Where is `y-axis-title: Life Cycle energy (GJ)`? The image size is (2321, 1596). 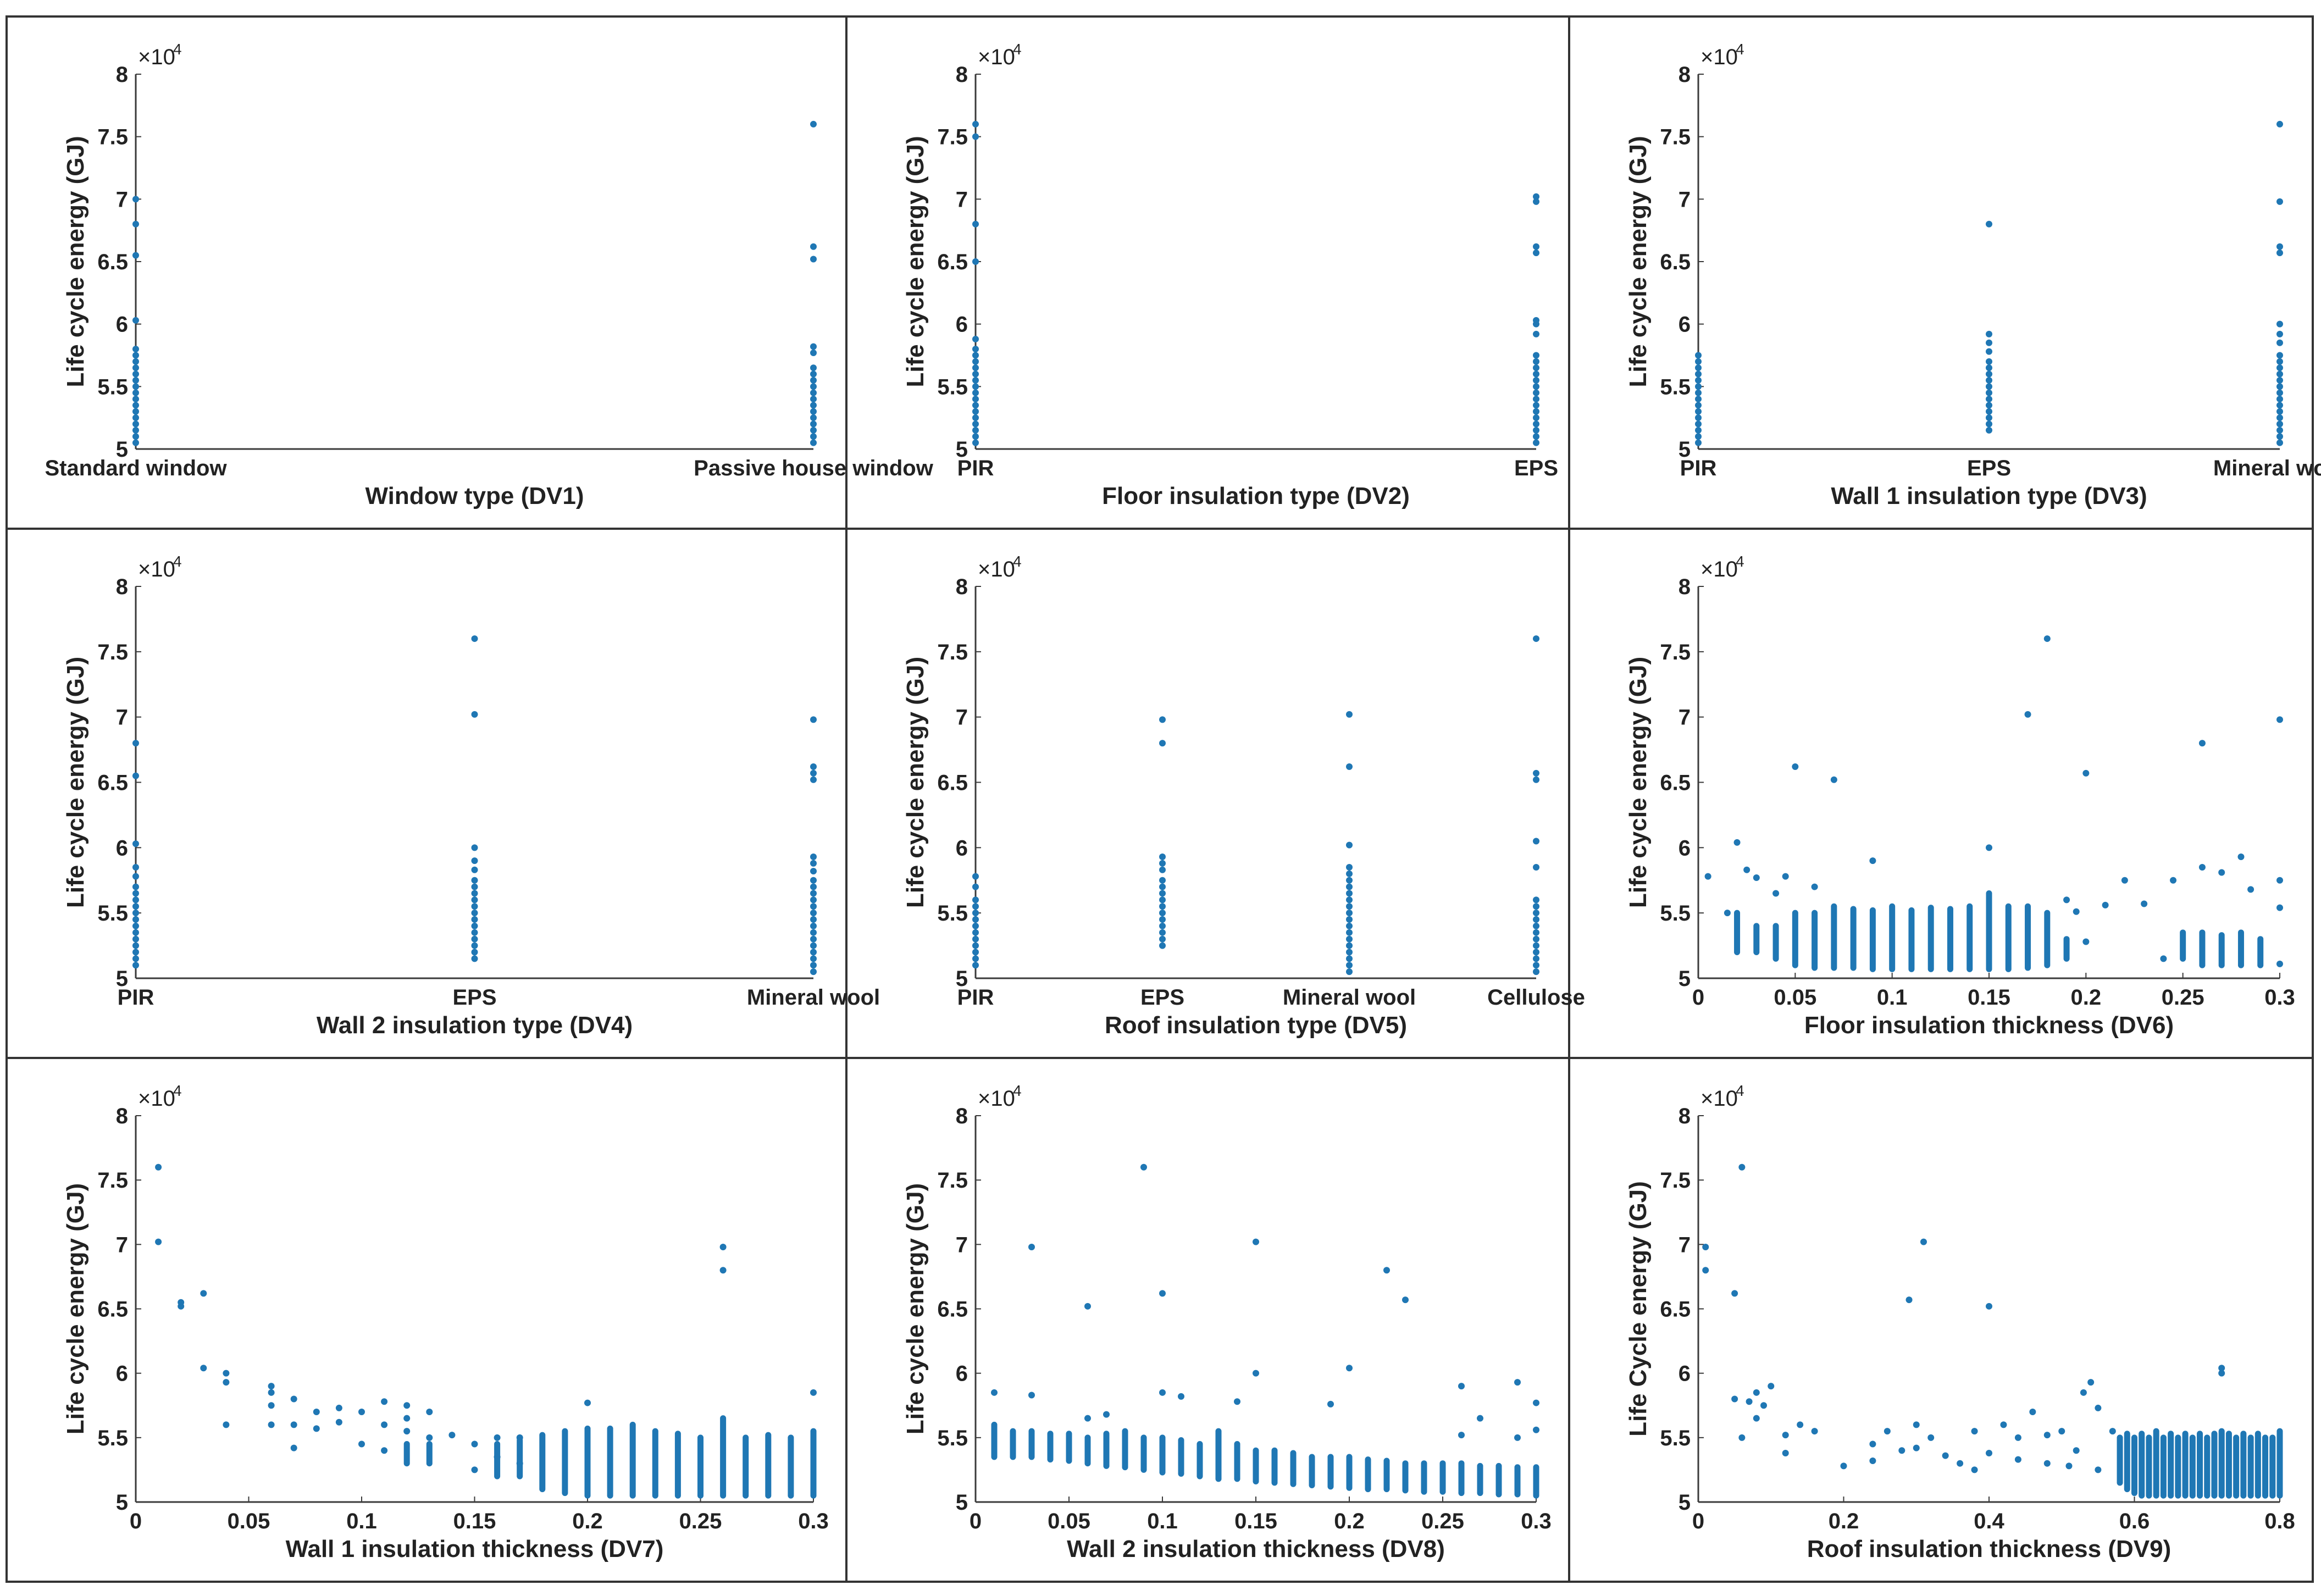
y-axis-title: Life Cycle energy (GJ) is located at coordinates (1639, 1309).